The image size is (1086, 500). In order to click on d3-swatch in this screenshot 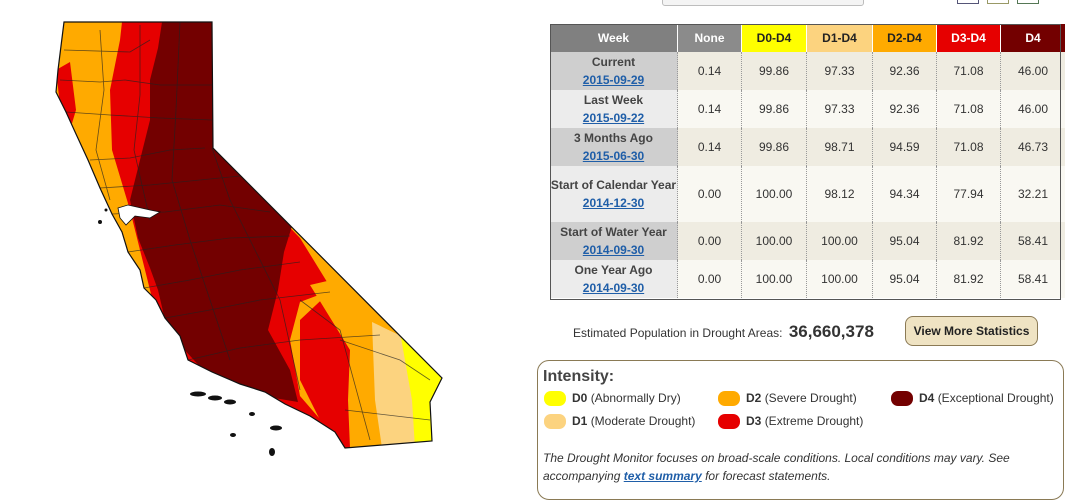, I will do `click(729, 422)`.